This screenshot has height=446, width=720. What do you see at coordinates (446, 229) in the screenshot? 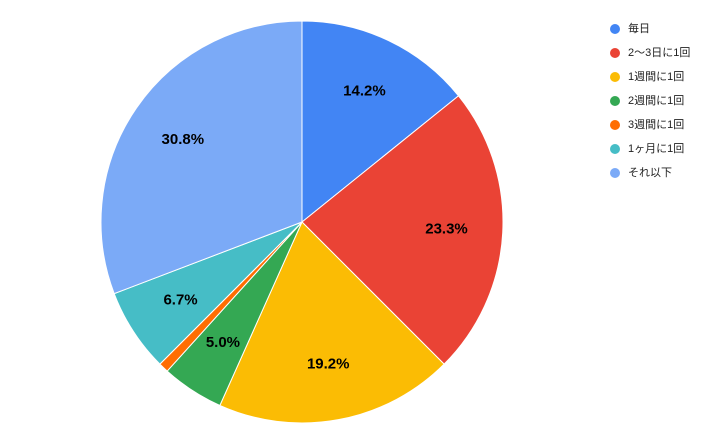
I see `value-label: 23.3%` at bounding box center [446, 229].